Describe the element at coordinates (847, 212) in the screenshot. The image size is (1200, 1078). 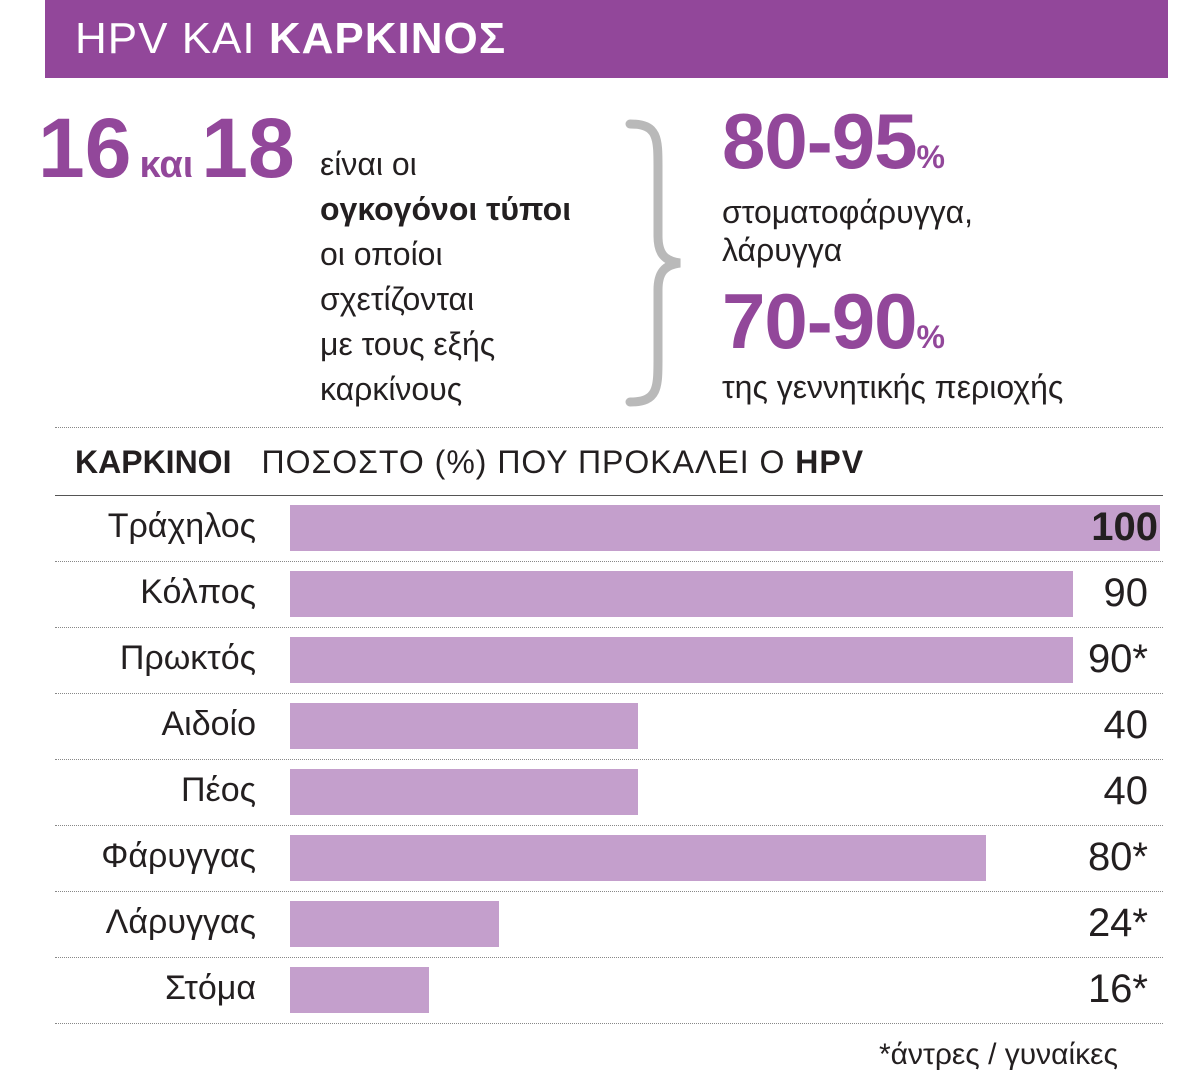
I see `stat-oropharynx-line-1: στοματοφάρυγγα,` at that location.